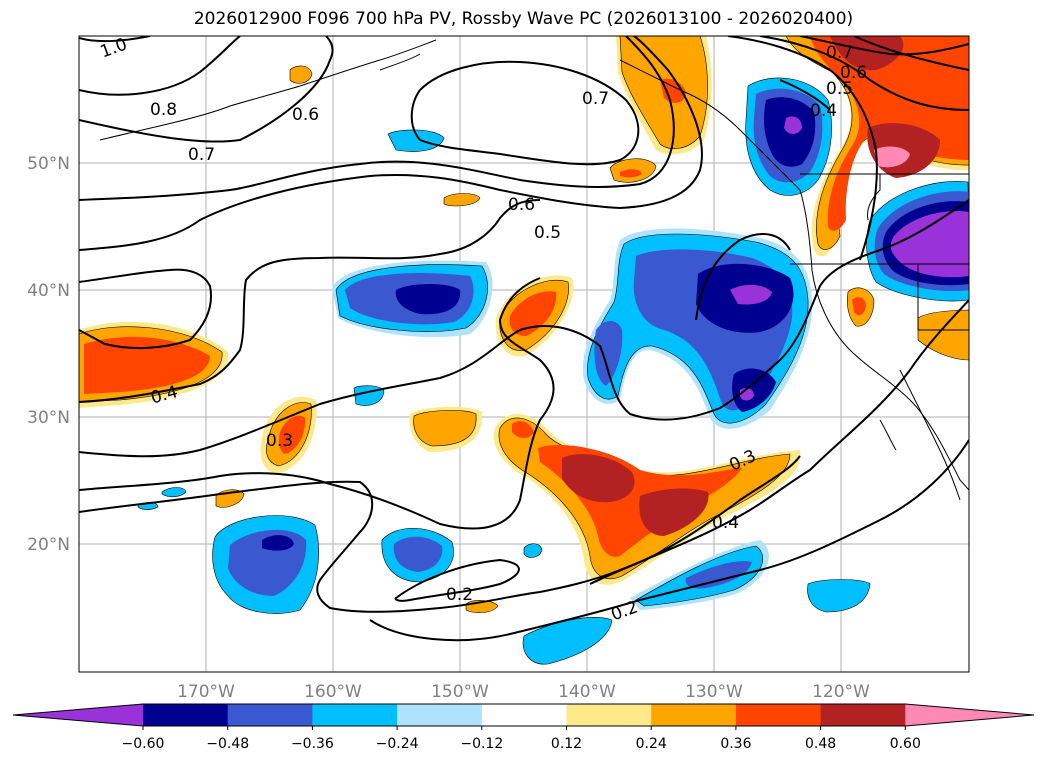  Describe the element at coordinates (78, 715) in the screenshot. I see `colorbar-extend-min` at that location.